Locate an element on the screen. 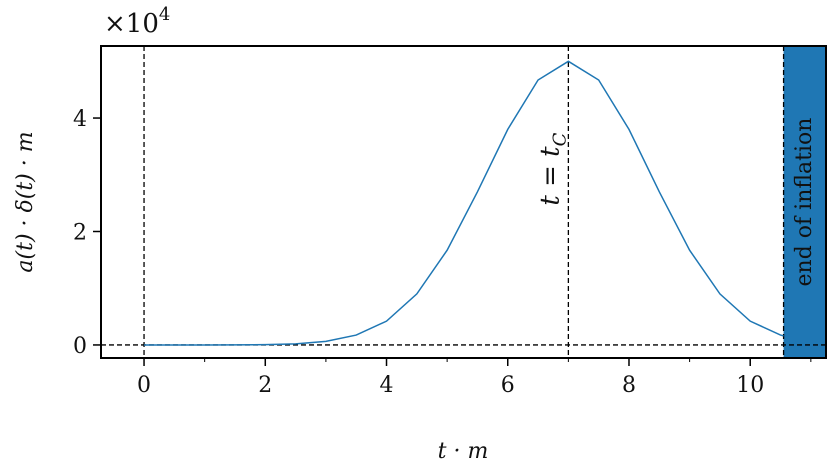 The width and height of the screenshot is (831, 470). x-tick-label: 6 is located at coordinates (508, 385).